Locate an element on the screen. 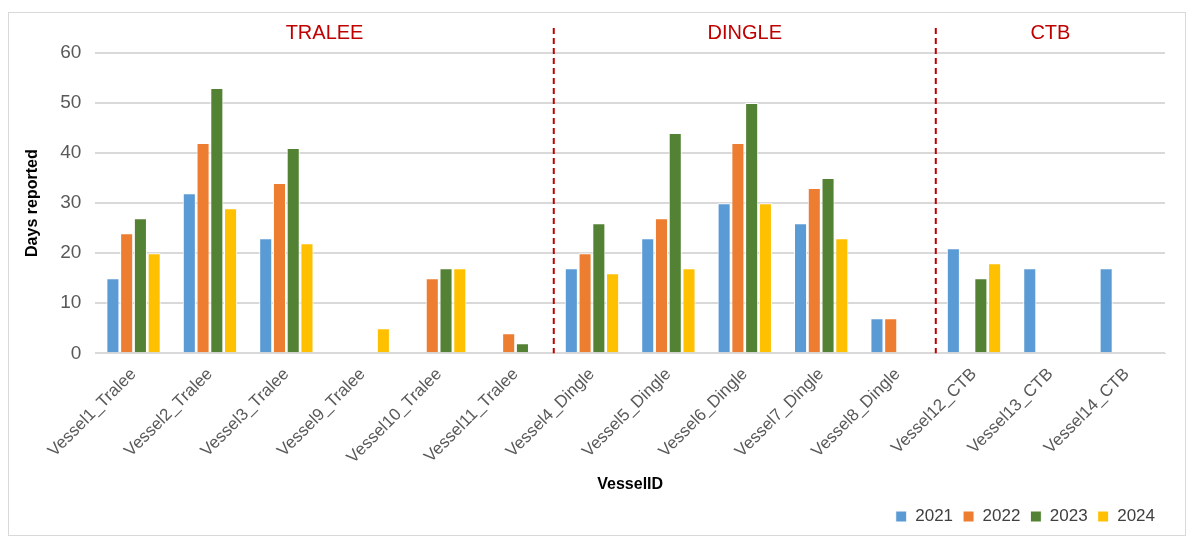 This screenshot has height=540, width=1194. y-tick-label: 30 is located at coordinates (71, 202).